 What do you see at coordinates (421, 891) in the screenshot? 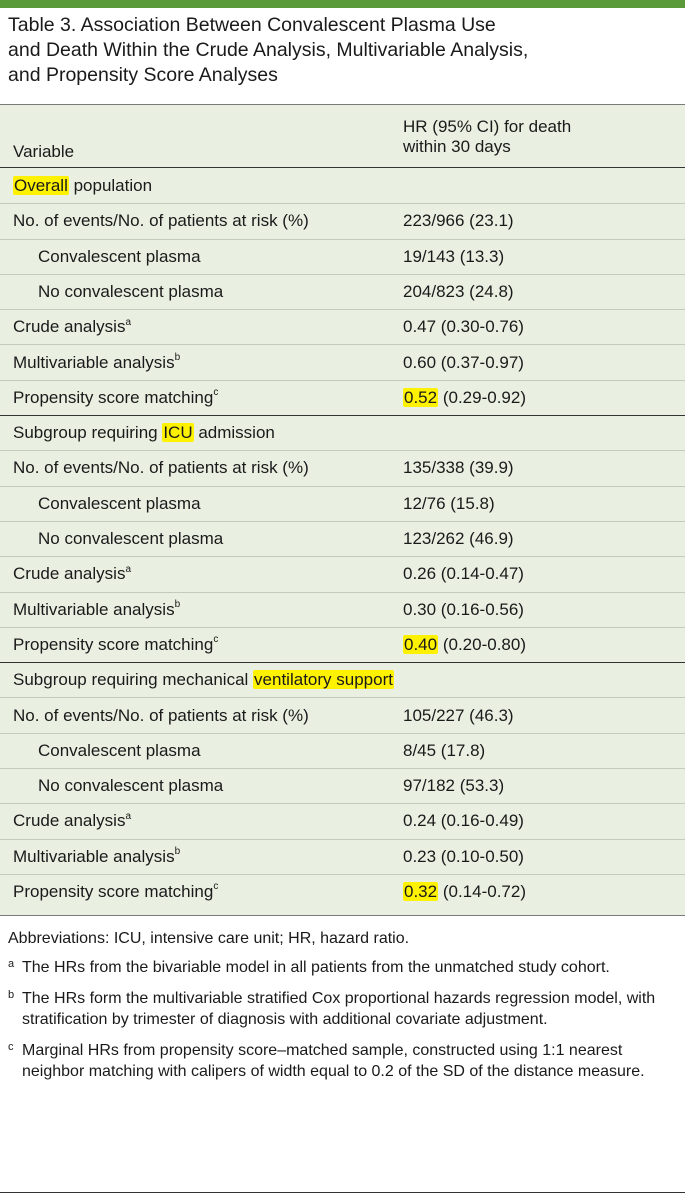
I see `row-value-highlight: 0.32` at bounding box center [421, 891].